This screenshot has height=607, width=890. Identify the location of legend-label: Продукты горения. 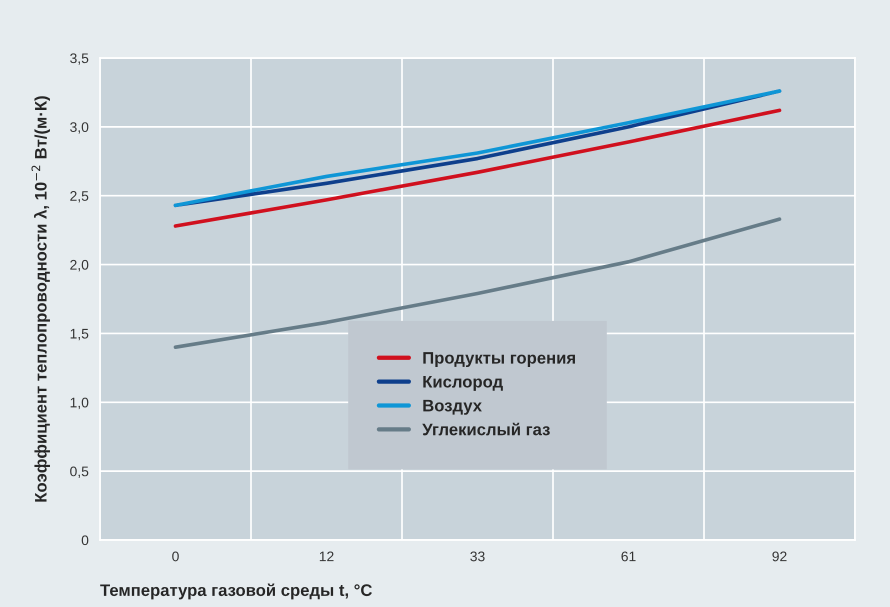
(499, 360).